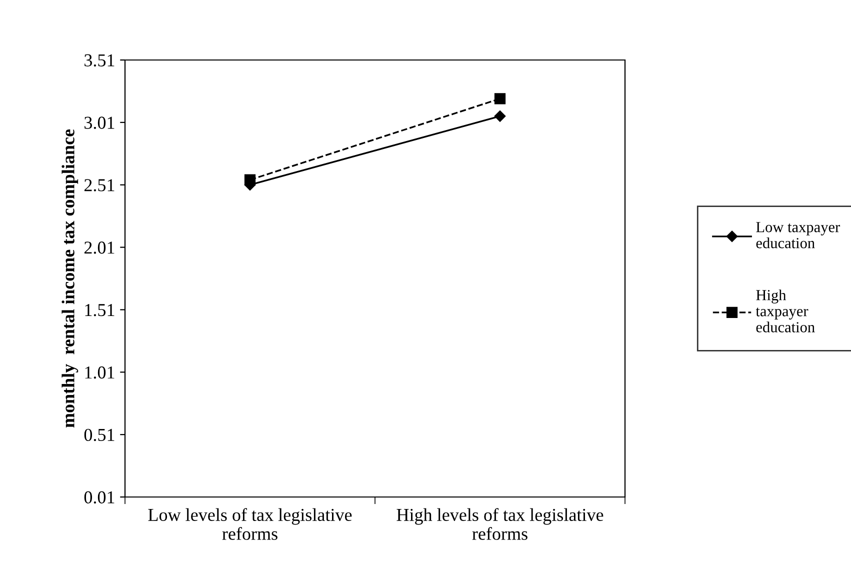  I want to click on x-tick-label: High levels of tax legislative reforms, so click(500, 524).